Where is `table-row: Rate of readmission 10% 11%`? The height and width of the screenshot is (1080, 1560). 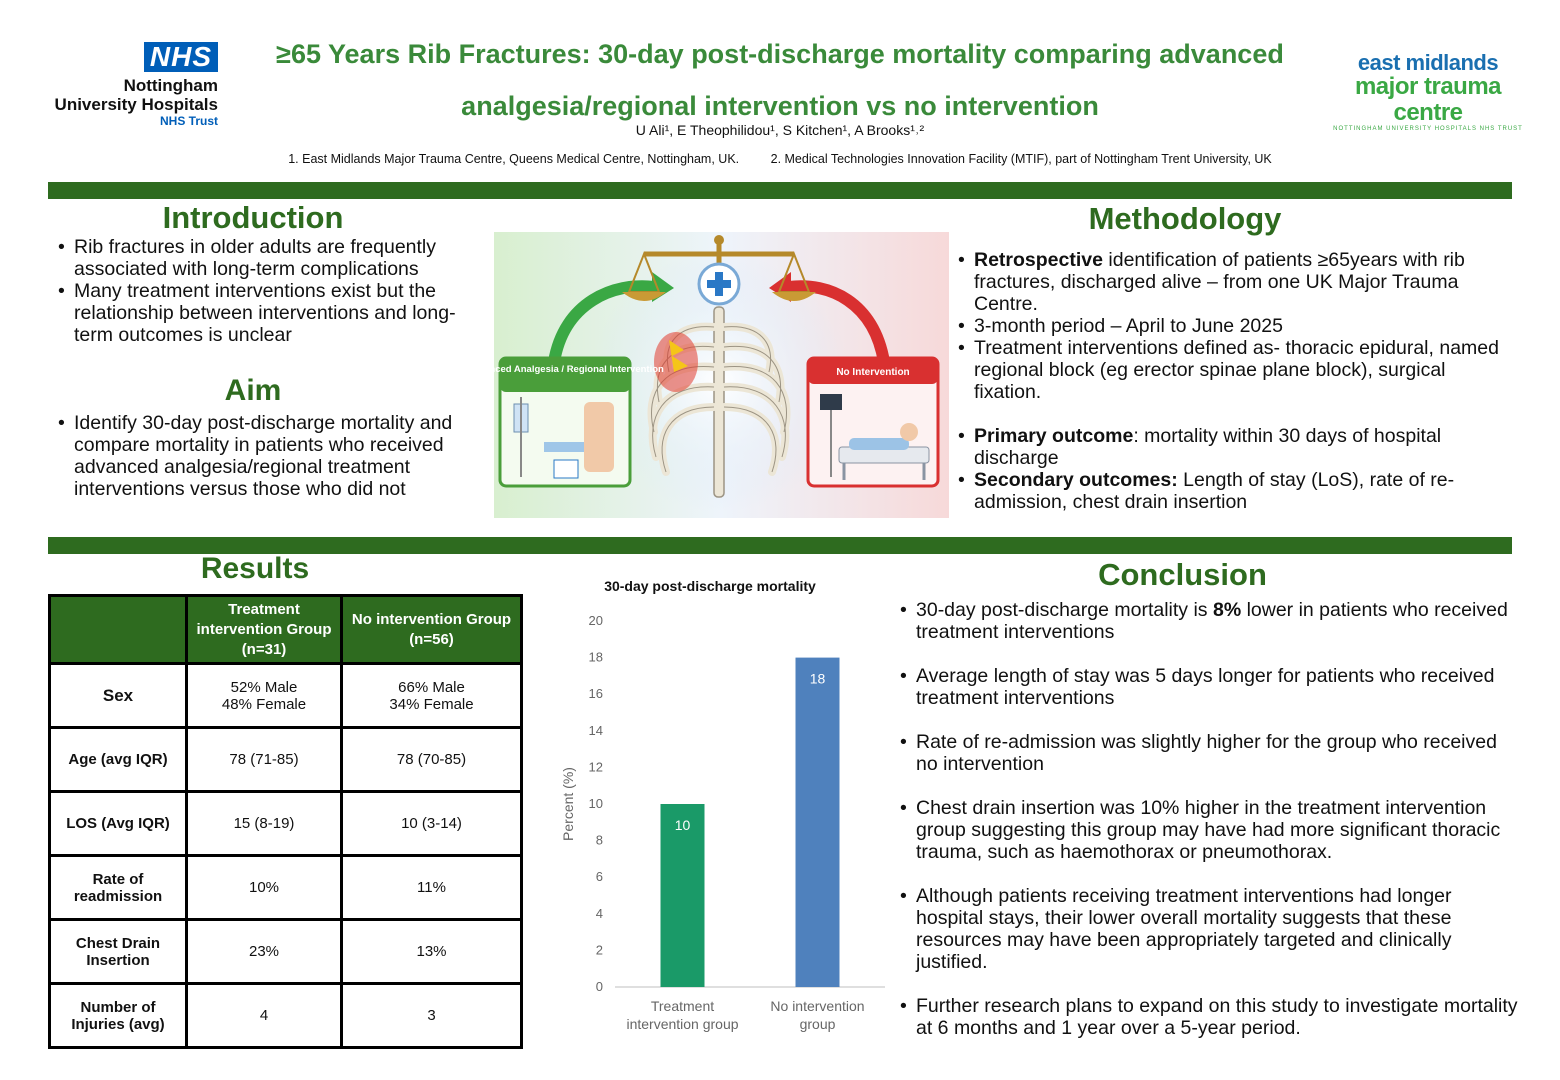 table-row: Rate of readmission 10% 11% is located at coordinates (285, 887).